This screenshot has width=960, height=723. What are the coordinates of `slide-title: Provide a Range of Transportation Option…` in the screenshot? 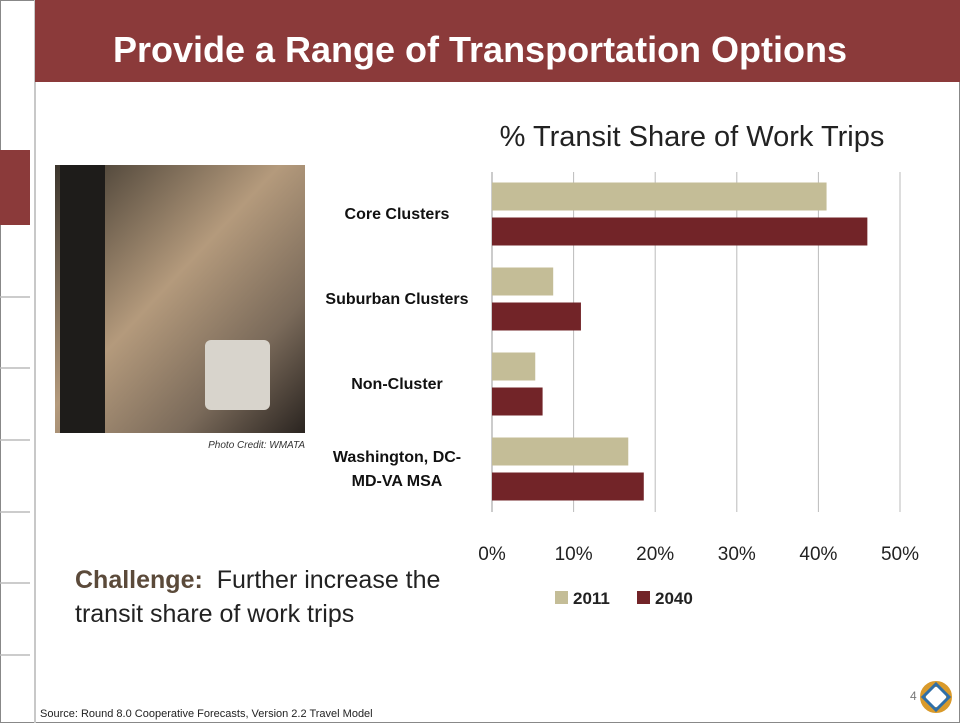 It's located at (480, 49).